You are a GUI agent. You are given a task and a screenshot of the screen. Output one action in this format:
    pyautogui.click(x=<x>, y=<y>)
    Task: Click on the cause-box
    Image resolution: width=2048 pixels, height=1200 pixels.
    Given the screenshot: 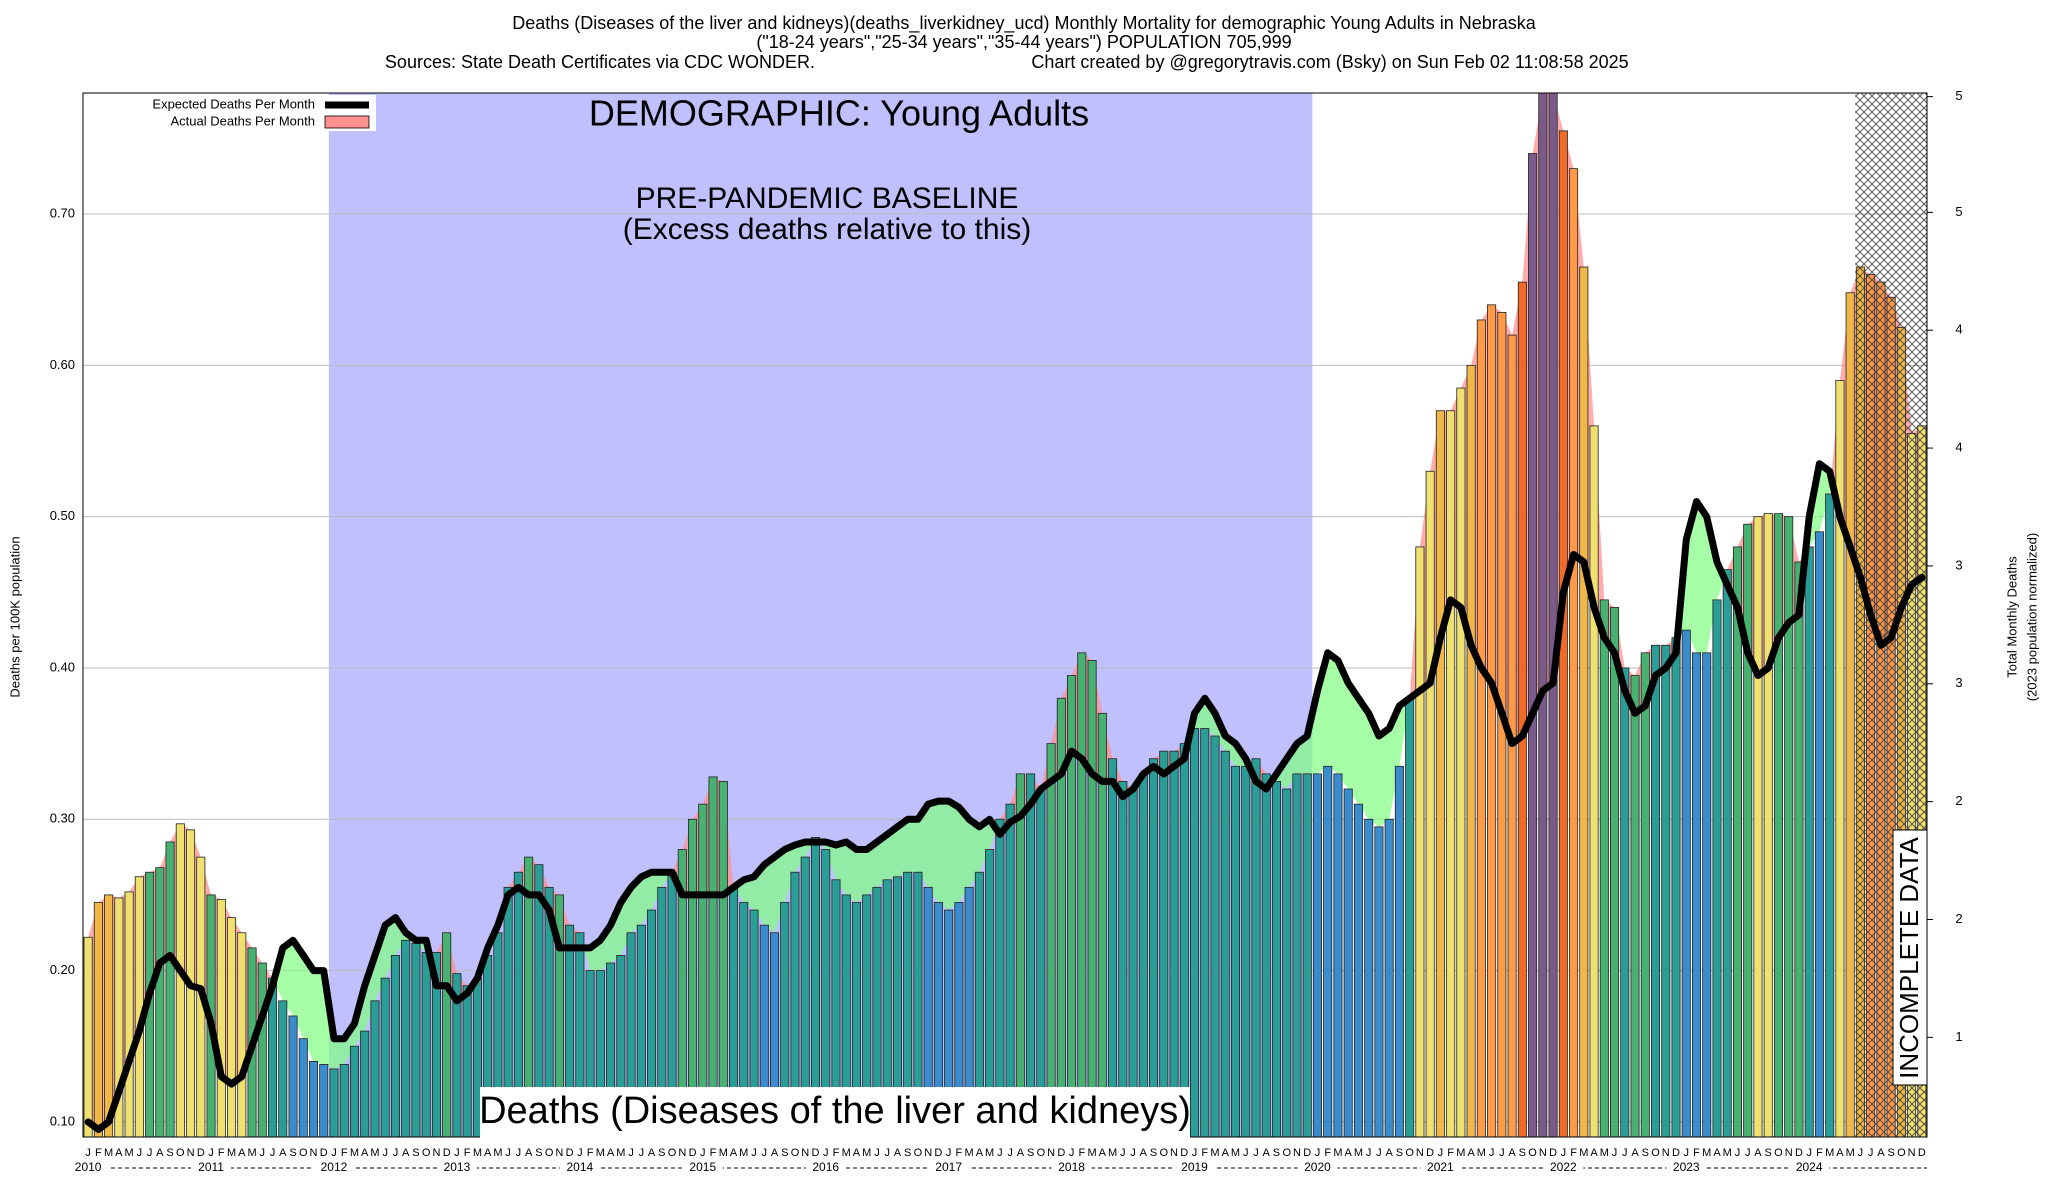 What is the action you would take?
    pyautogui.click(x=835, y=1113)
    